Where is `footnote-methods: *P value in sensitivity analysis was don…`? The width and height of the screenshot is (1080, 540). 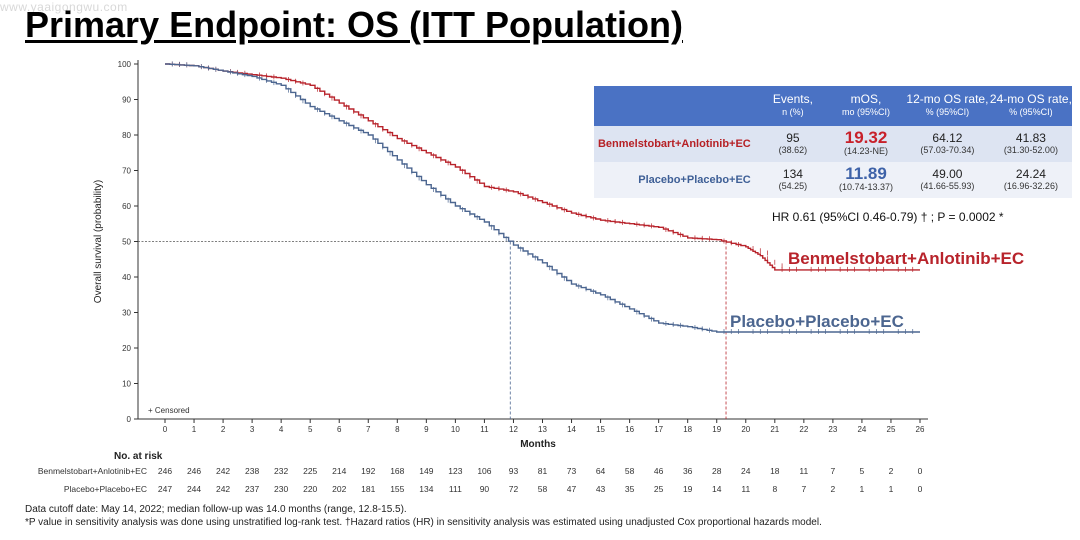 footnote-methods: *P value in sensitivity analysis was don… is located at coordinates (423, 522).